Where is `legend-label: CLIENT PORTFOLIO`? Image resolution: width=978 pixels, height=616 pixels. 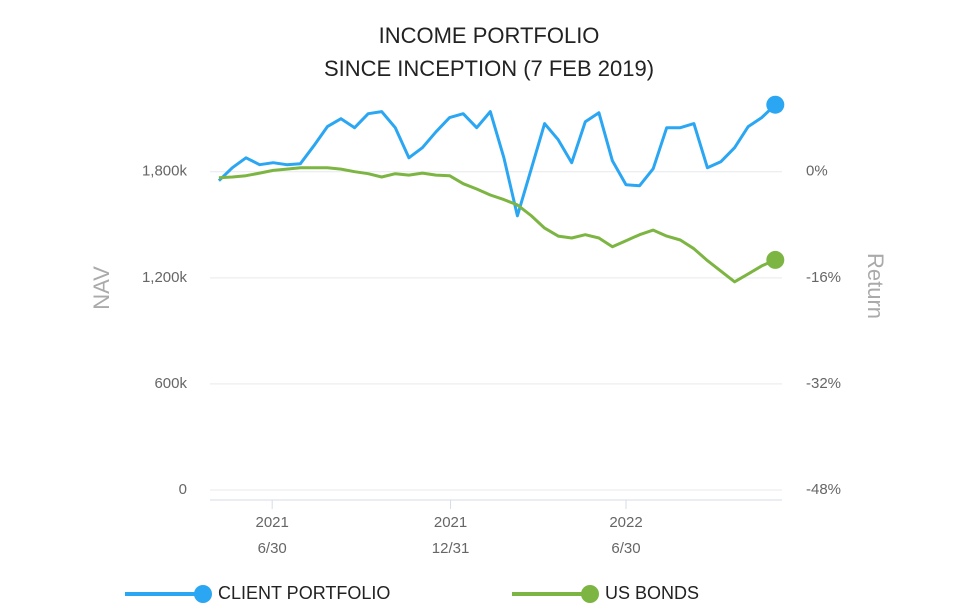 legend-label: CLIENT PORTFOLIO is located at coordinates (304, 593).